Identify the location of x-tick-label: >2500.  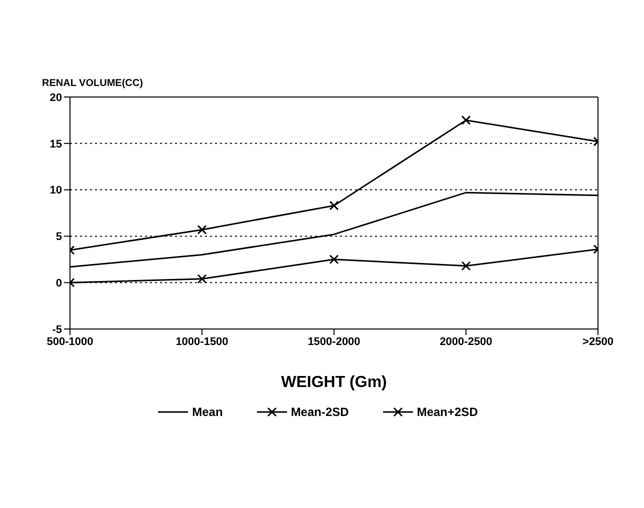
(598, 342).